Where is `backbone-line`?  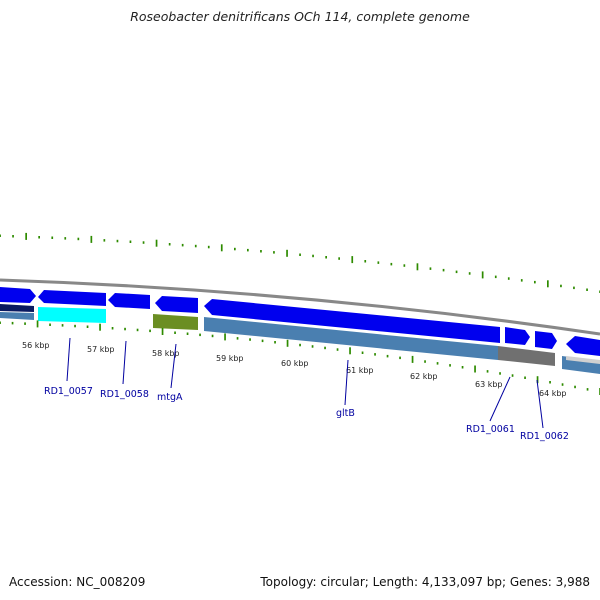 backbone-line is located at coordinates (300, 307).